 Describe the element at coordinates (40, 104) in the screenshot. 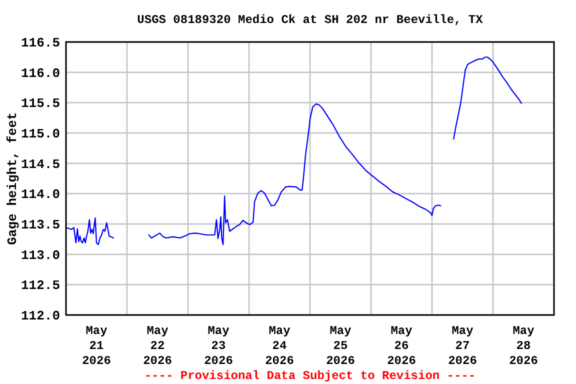

I see `y-tick-label: 115.5` at that location.